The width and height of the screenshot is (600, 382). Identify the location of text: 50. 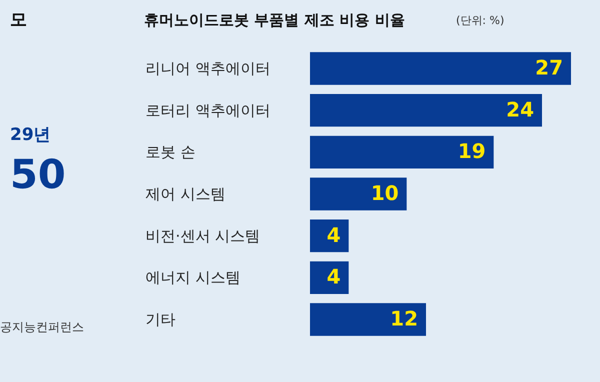
(38, 175).